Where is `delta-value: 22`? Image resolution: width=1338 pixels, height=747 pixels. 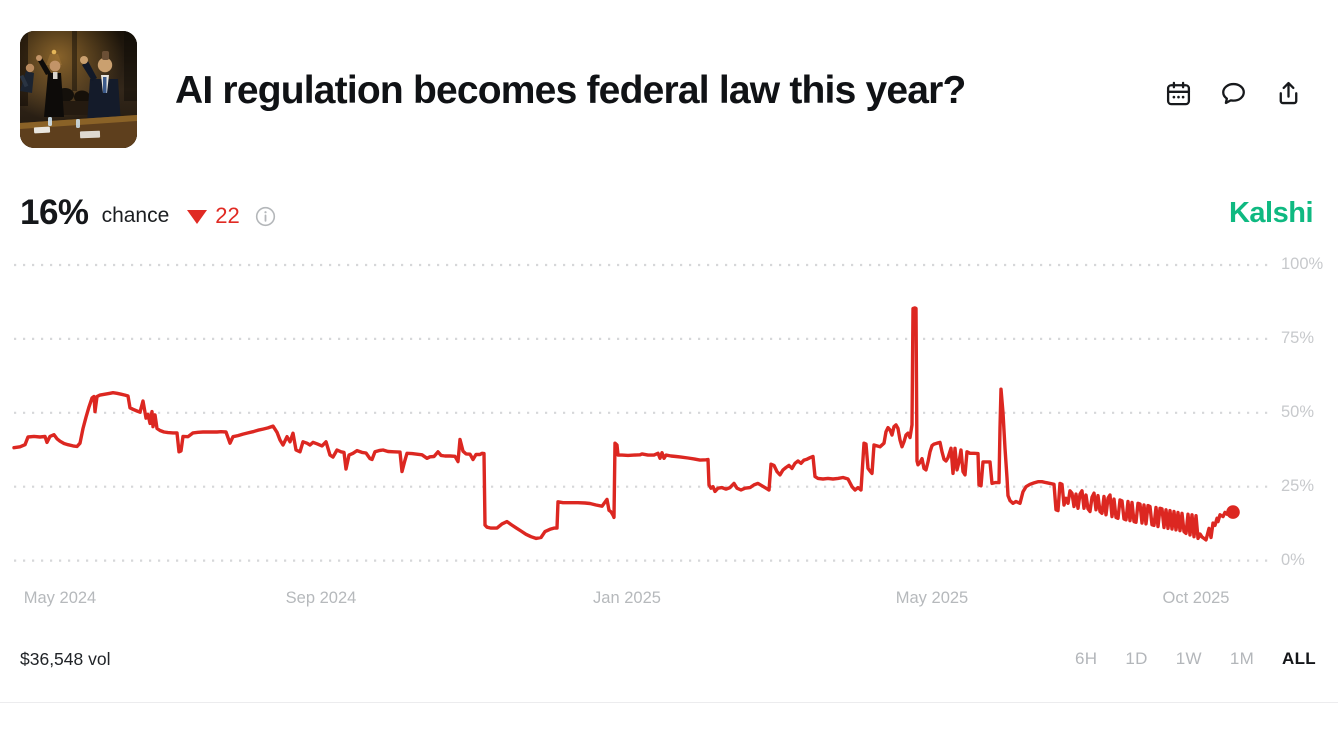 delta-value: 22 is located at coordinates (227, 215).